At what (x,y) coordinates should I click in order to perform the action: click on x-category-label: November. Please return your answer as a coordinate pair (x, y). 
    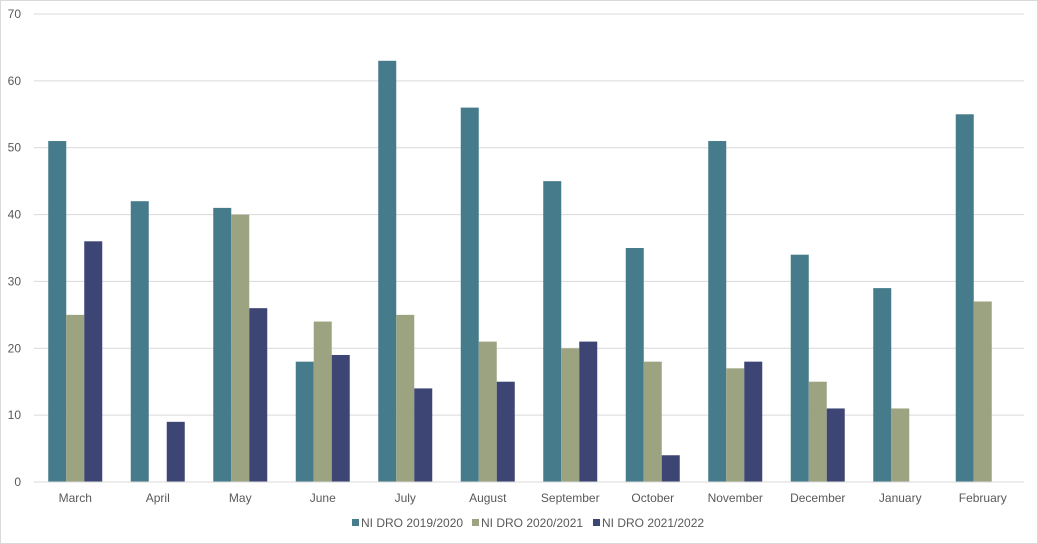
    Looking at the image, I should click on (735, 498).